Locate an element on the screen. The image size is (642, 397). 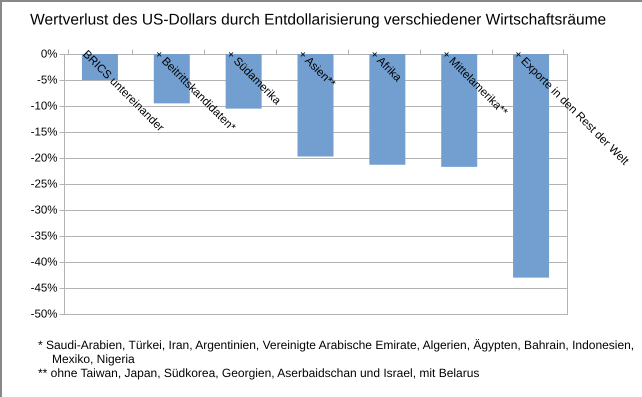
y-tick-label: -45% is located at coordinates (44, 288).